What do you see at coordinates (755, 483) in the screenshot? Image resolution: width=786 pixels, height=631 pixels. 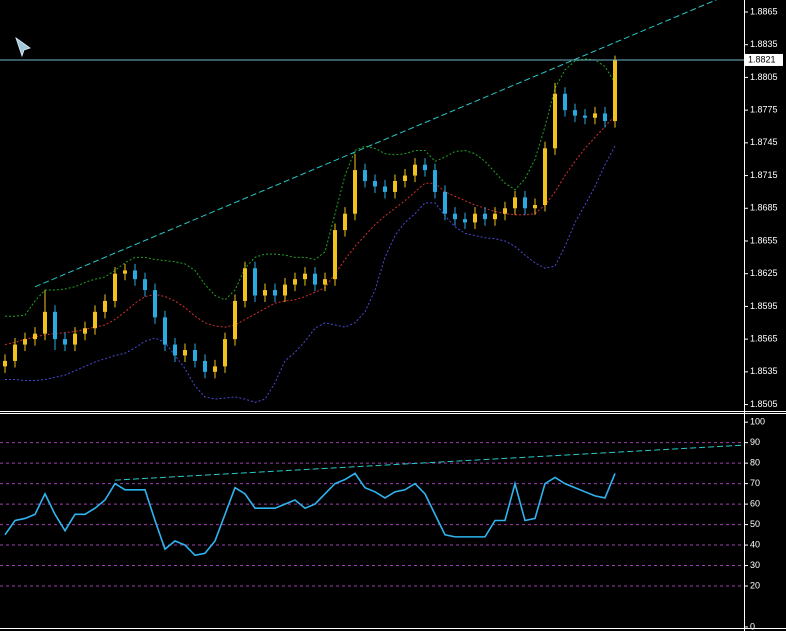 I see `y-tick-label: 70` at bounding box center [755, 483].